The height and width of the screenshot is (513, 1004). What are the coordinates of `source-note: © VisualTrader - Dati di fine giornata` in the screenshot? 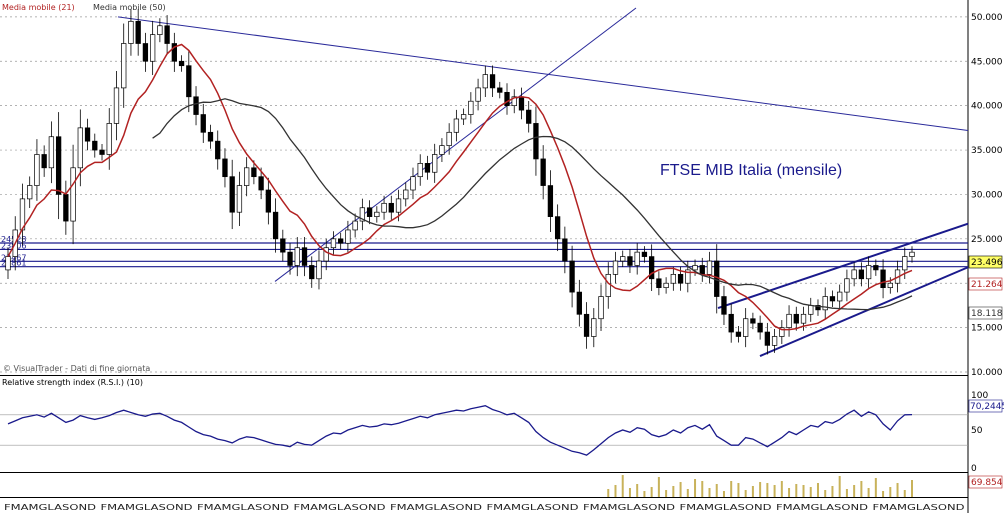 It's located at (76, 368).